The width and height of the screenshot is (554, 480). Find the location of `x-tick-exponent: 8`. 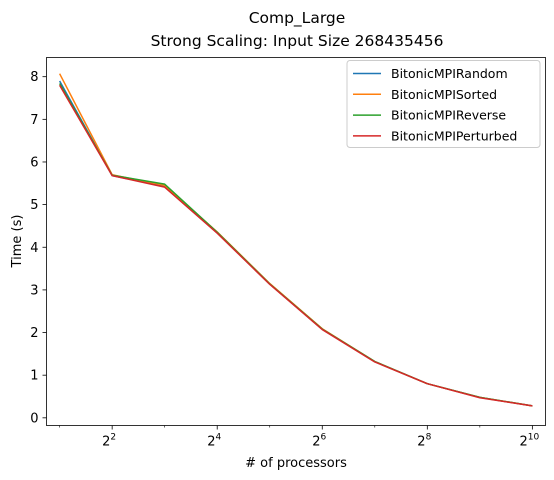

x-tick-exponent: 8 is located at coordinates (429, 438).